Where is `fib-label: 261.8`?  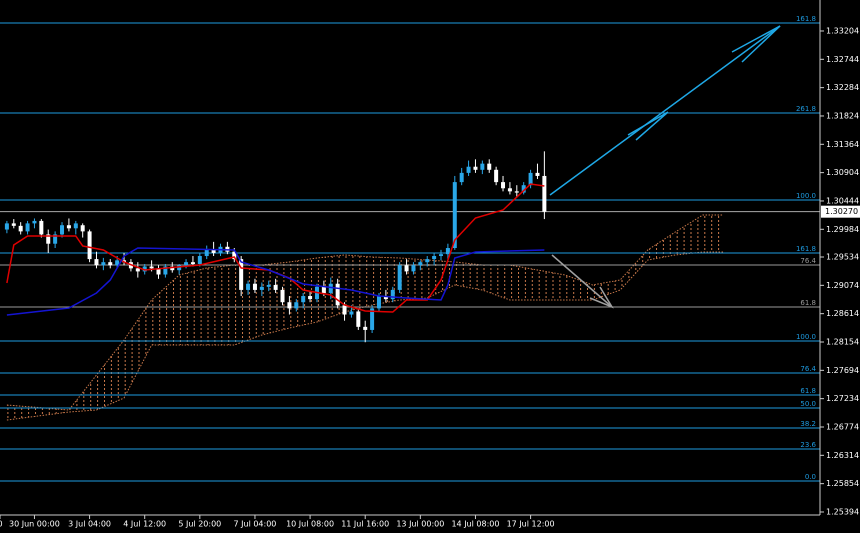
fib-label: 261.8 is located at coordinates (806, 109).